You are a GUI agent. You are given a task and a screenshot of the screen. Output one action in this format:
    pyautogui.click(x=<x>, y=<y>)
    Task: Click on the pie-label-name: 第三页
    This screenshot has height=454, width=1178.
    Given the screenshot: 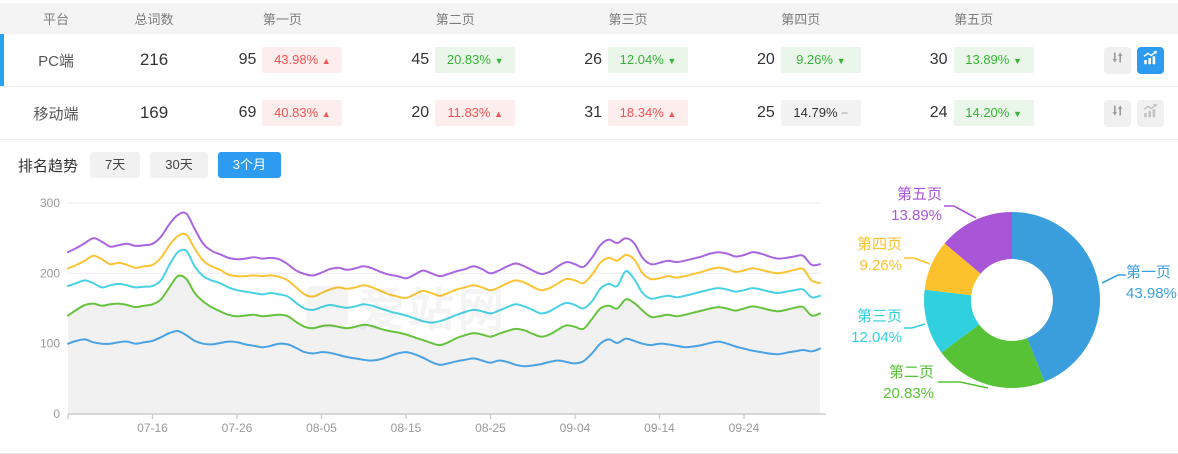 What is the action you would take?
    pyautogui.click(x=879, y=316)
    